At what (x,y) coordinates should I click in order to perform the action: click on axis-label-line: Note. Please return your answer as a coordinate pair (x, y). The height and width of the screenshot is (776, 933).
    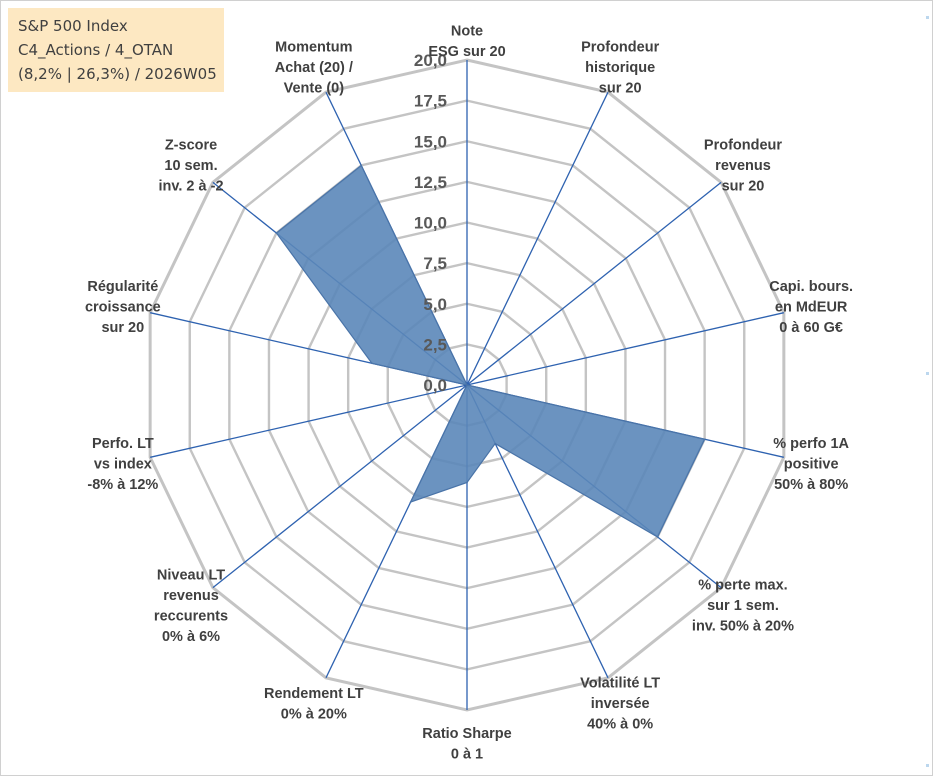
    Looking at the image, I should click on (467, 32).